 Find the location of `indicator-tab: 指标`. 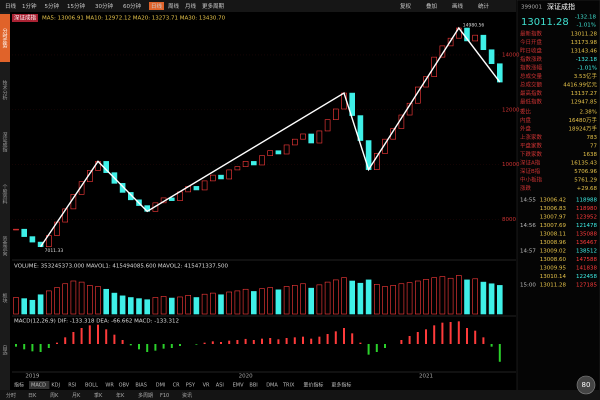

indicator-tab: 指标 is located at coordinates (19, 385).